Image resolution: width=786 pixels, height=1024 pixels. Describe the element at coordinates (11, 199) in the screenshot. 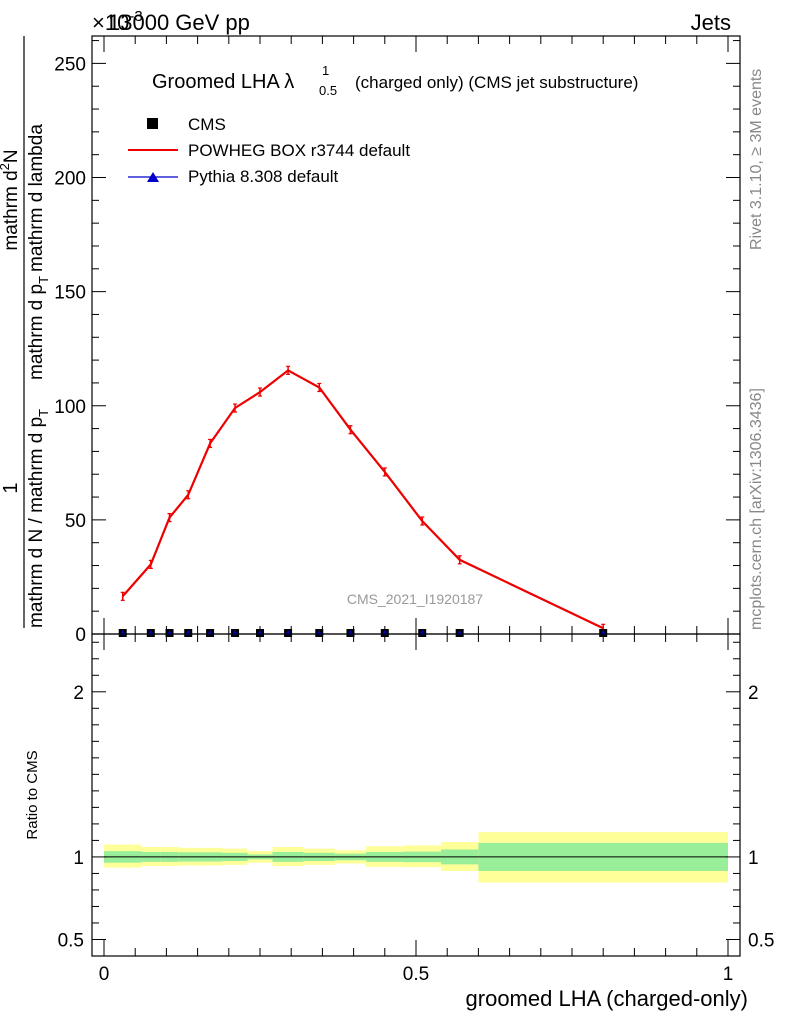

I see `ylabel-upper: mathrm d2N` at that location.